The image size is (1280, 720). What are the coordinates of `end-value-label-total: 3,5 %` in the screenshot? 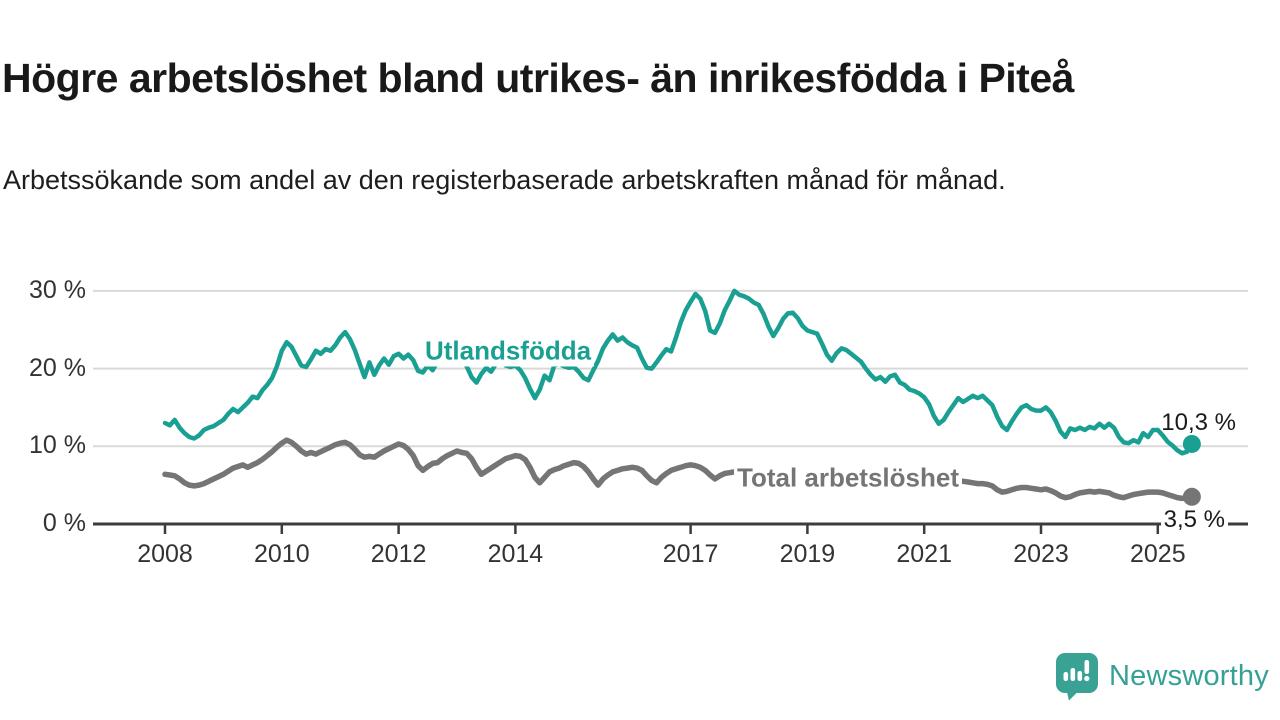 It's located at (1194, 520).